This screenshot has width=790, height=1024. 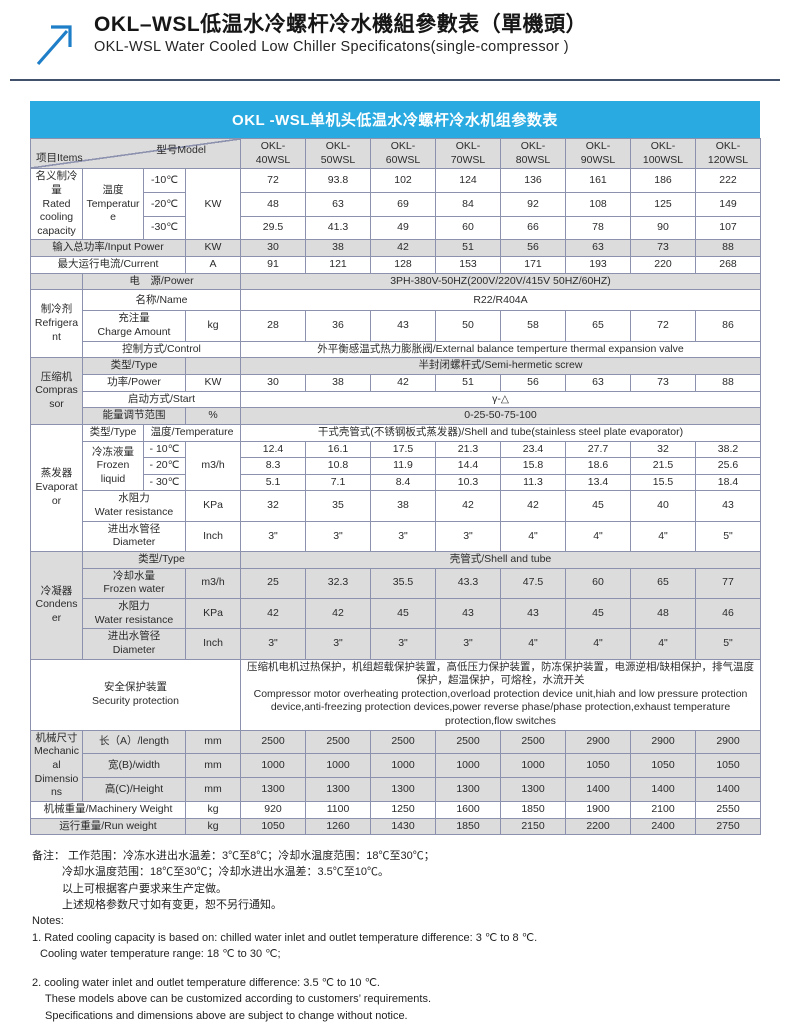 What do you see at coordinates (56, 765) in the screenshot?
I see `section-dimensions: 机械尺寸 Mechanical Dimensions` at bounding box center [56, 765].